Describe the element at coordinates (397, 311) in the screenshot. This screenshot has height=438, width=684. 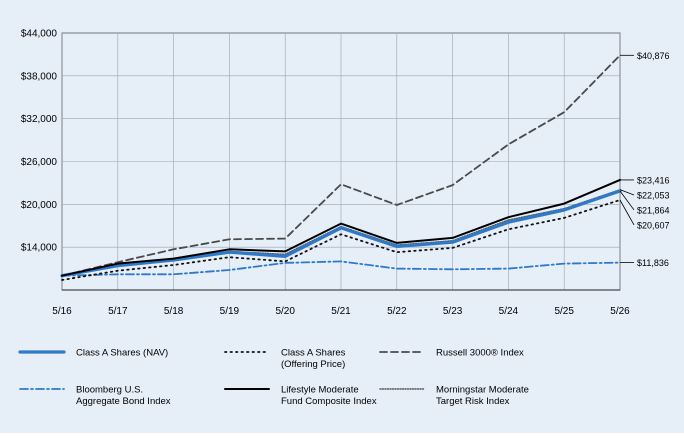
I see `x-tick-label: 5/22` at that location.